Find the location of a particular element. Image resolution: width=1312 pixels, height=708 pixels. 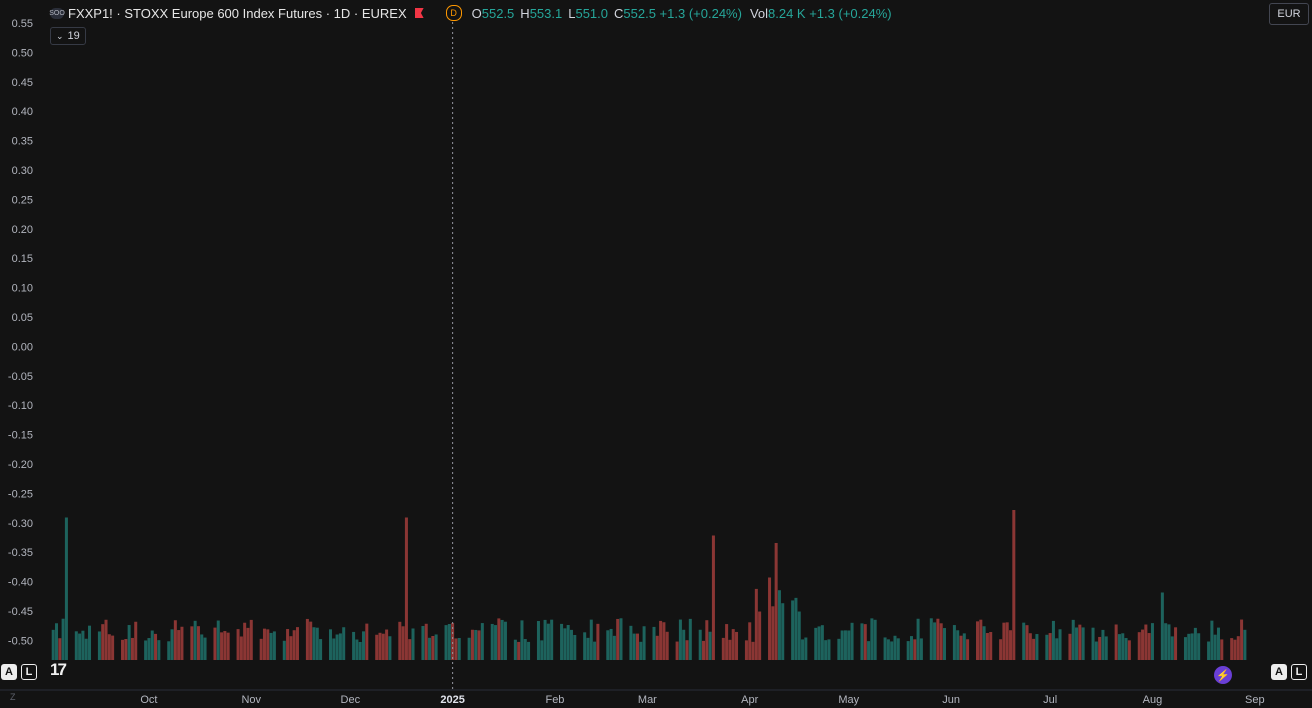

percent-tick-label: -0.40 is located at coordinates (20, 583).